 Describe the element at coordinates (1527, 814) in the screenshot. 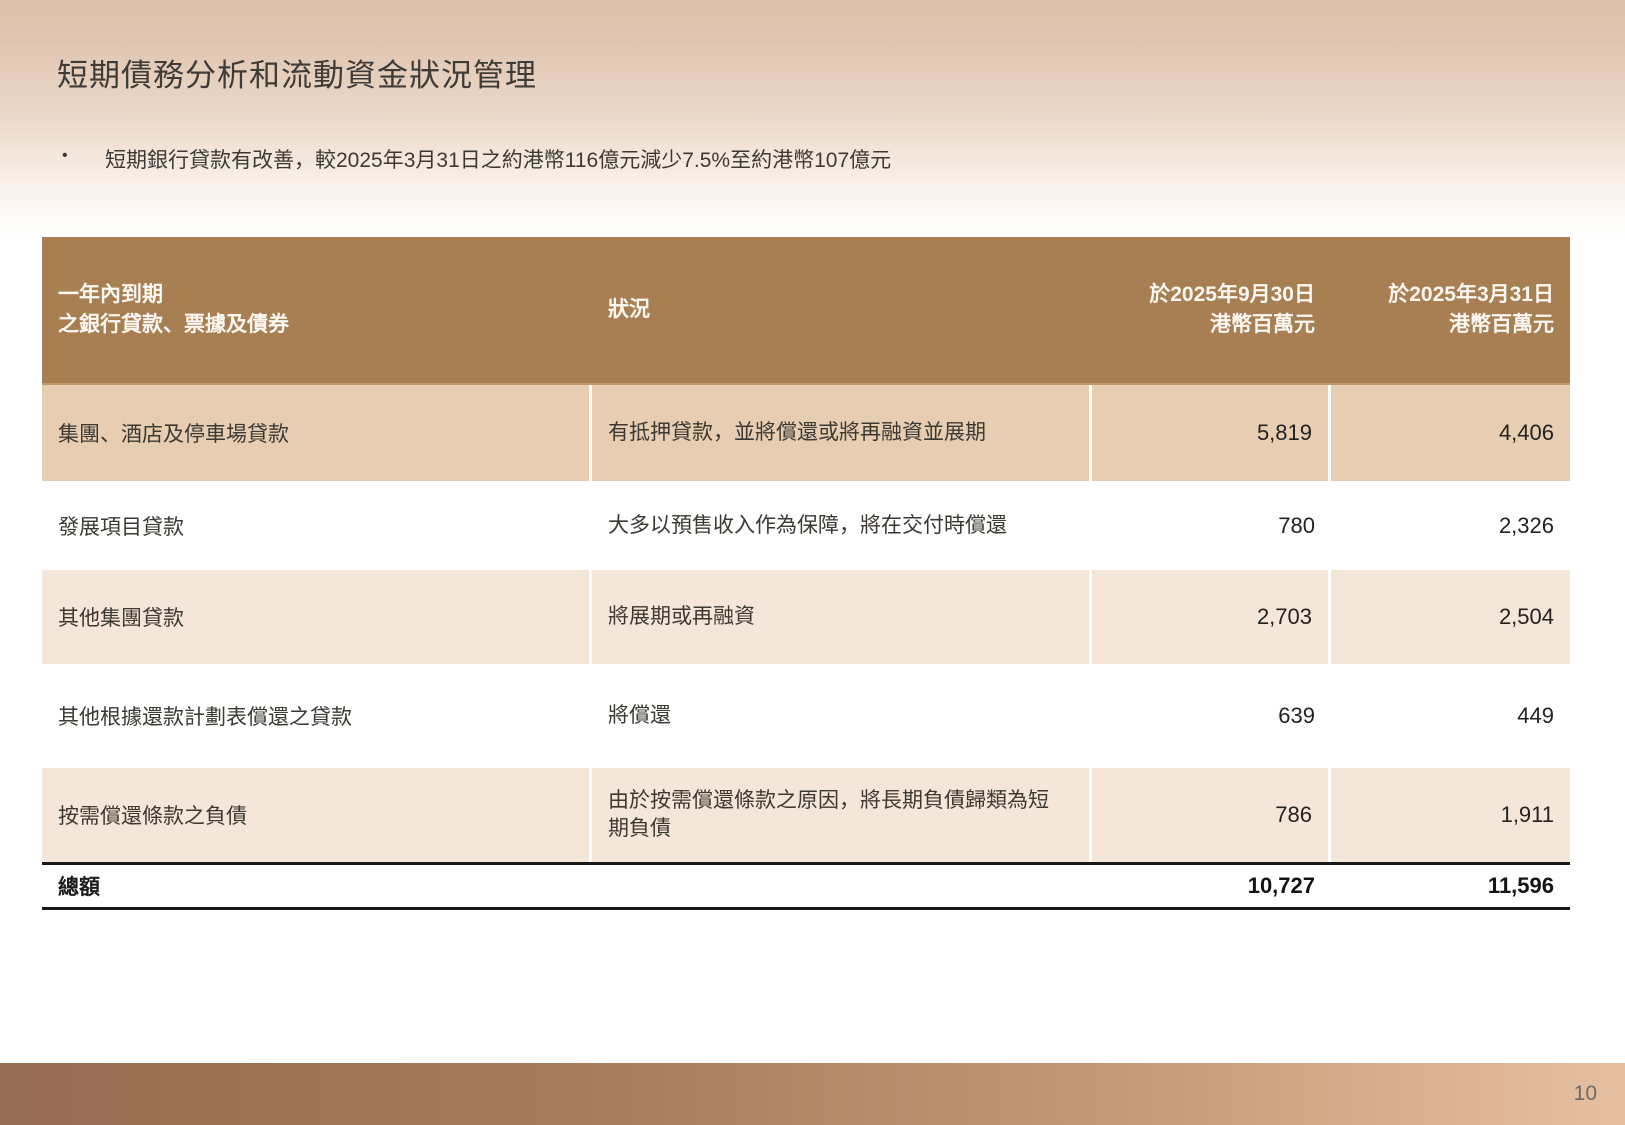

I see `mar2025-value-cell: 1,911` at that location.